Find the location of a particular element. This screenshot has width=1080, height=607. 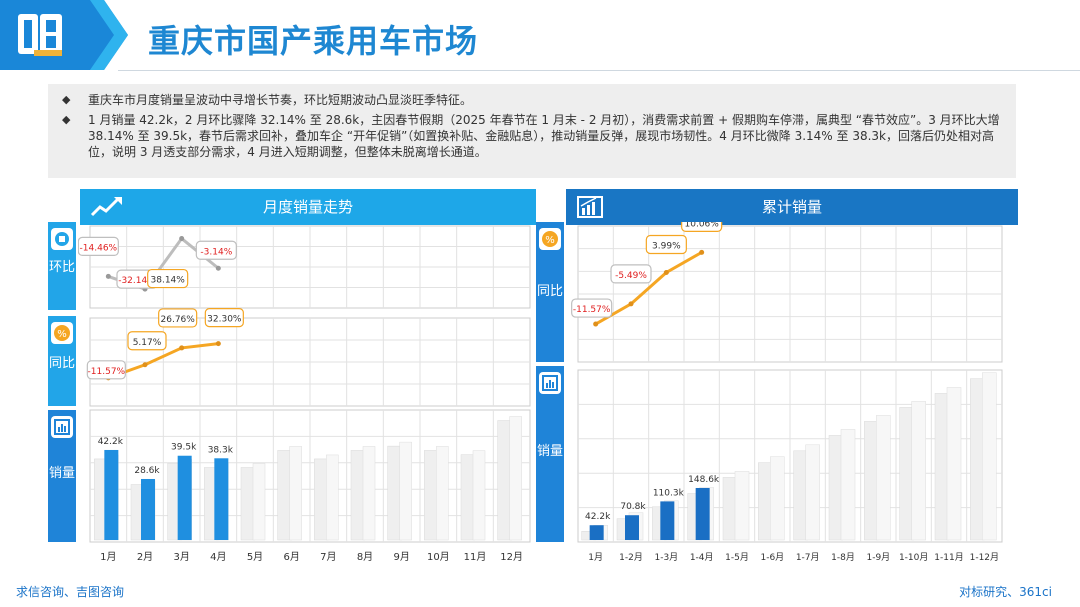

cumulative-panel-title: 累计销量 is located at coordinates (791, 207).